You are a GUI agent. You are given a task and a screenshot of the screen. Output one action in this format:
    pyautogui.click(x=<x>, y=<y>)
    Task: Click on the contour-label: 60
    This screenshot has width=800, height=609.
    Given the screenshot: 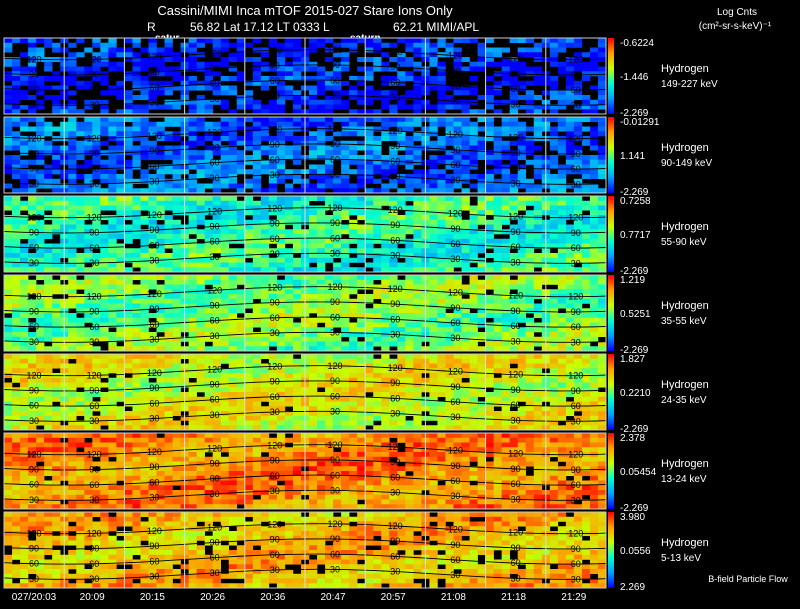 What is the action you would take?
    pyautogui.click(x=275, y=81)
    